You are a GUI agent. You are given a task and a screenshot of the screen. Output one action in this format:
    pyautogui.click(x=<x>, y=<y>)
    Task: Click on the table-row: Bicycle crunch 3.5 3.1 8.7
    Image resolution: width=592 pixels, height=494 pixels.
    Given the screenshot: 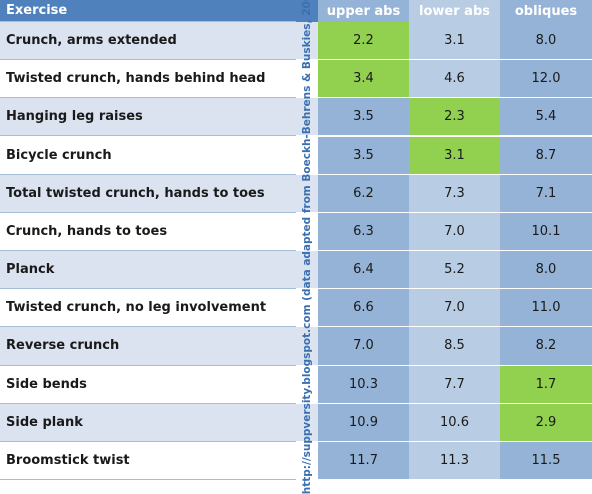 What is the action you would take?
    pyautogui.click(x=296, y=155)
    